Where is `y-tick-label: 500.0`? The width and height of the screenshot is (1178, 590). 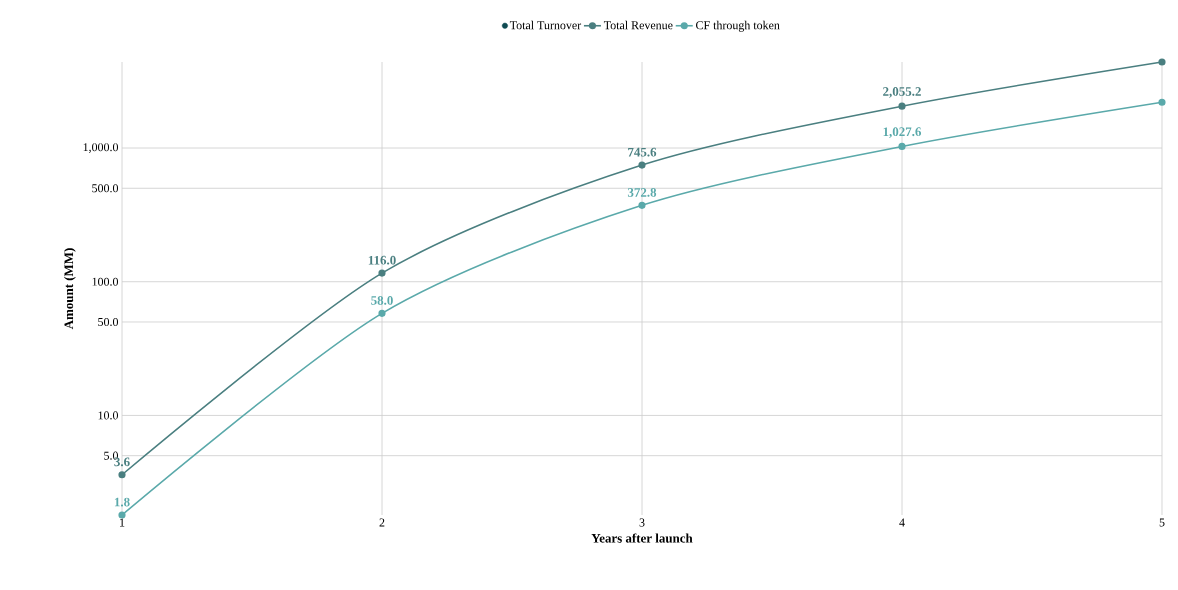
y-tick-label: 500.0 is located at coordinates (105, 188).